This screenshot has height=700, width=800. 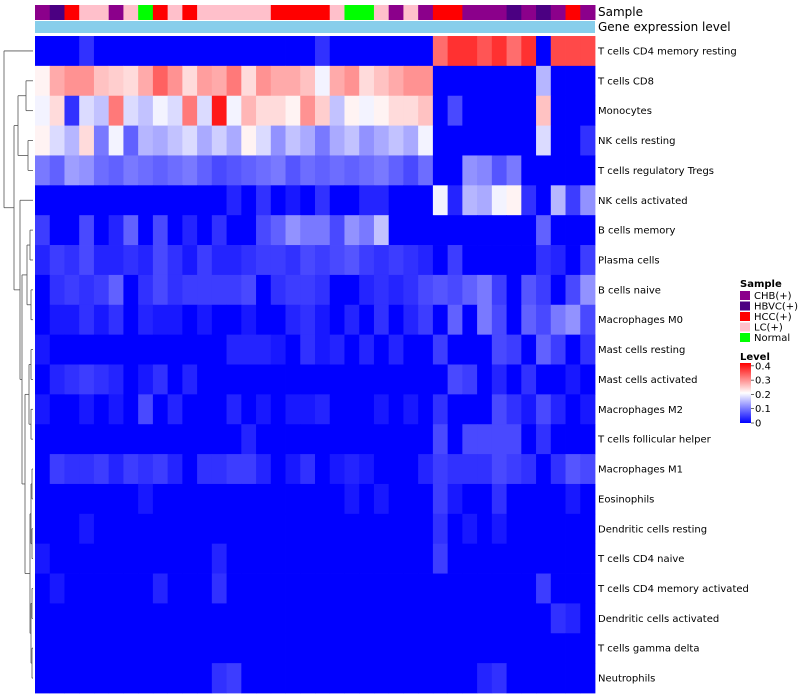 What do you see at coordinates (755, 357) in the screenshot?
I see `level-legend-title: Level` at bounding box center [755, 357].